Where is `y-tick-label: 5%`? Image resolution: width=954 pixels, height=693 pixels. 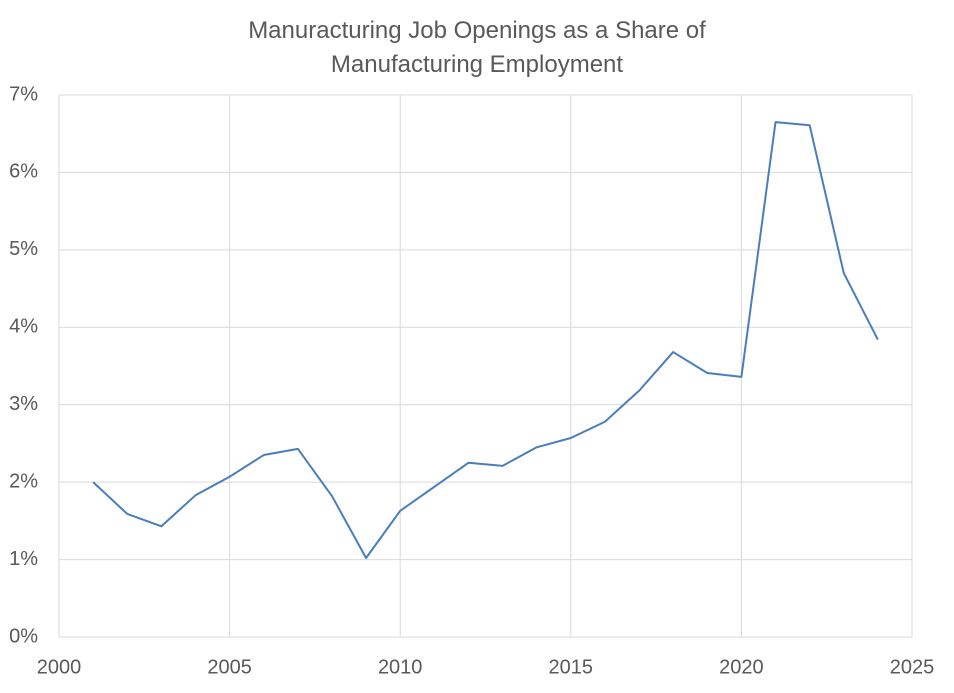 y-tick-label: 5% is located at coordinates (23, 249).